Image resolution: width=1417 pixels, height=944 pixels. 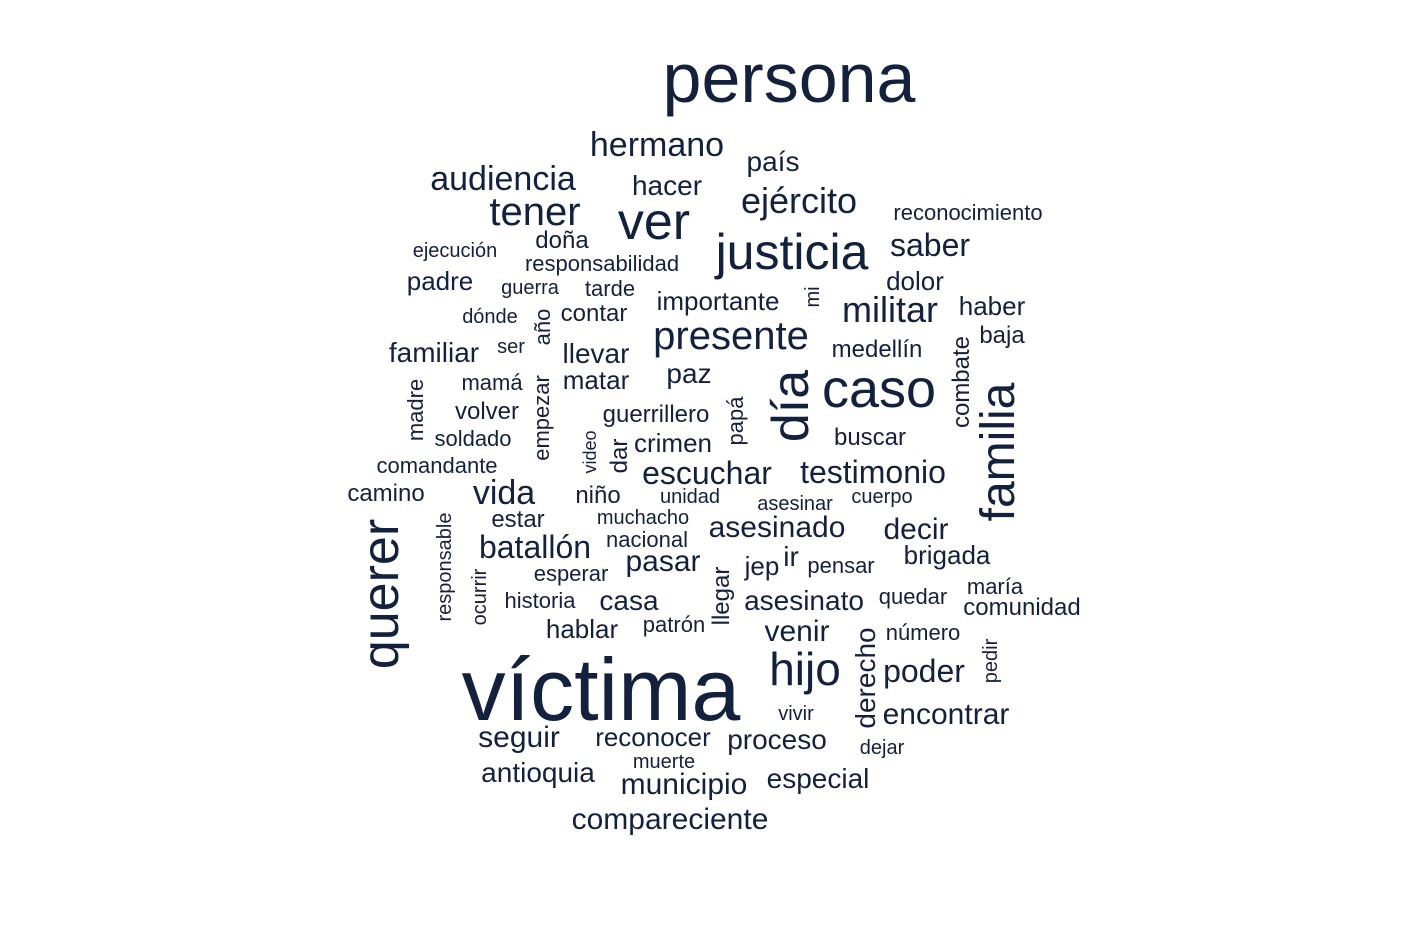 I want to click on word-importante: importante, so click(x=718, y=301).